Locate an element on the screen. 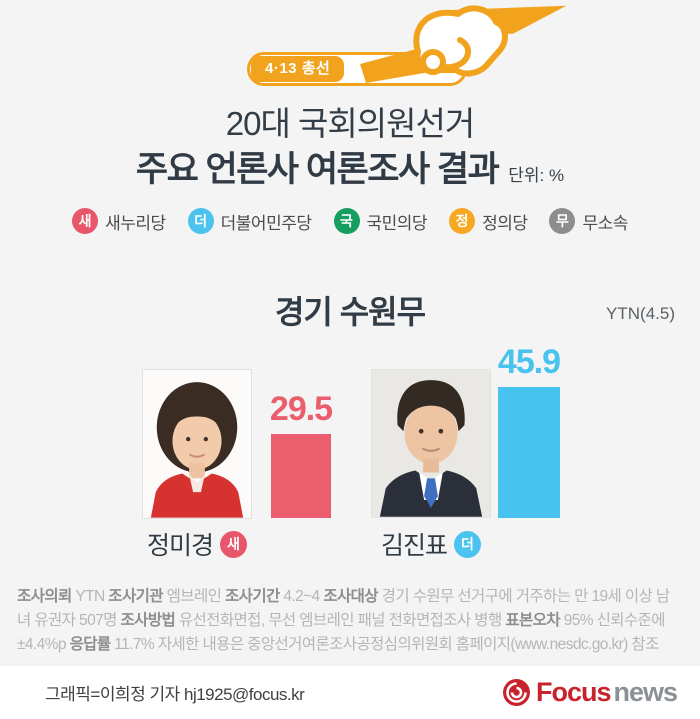 The height and width of the screenshot is (719, 700). legend-item-kukmin: 국 국민의당 is located at coordinates (380, 221).